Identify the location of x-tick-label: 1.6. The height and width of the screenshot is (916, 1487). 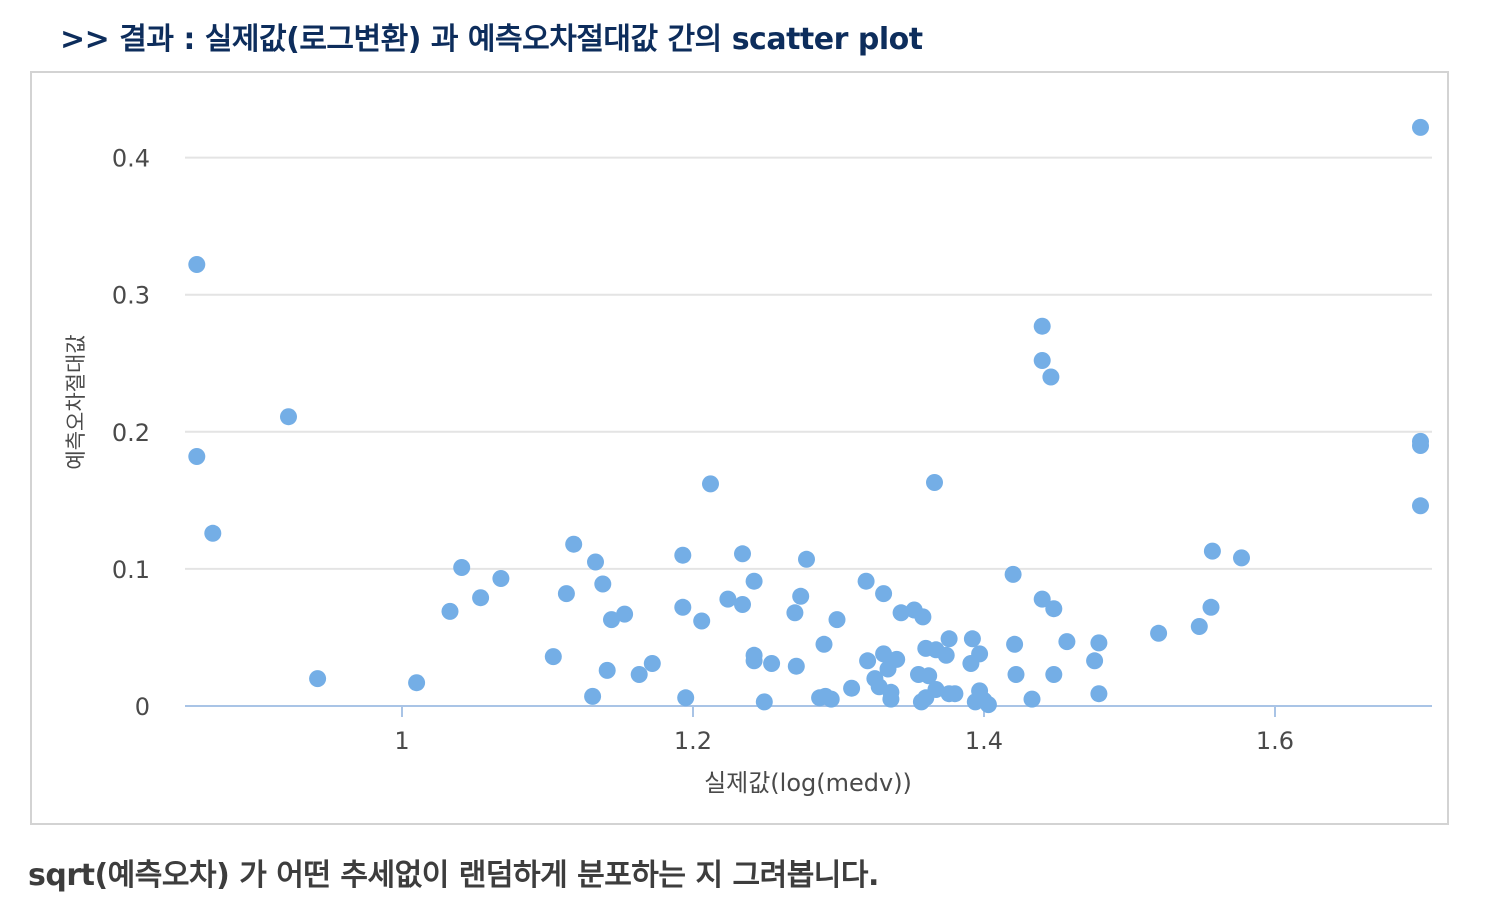
(1275, 741).